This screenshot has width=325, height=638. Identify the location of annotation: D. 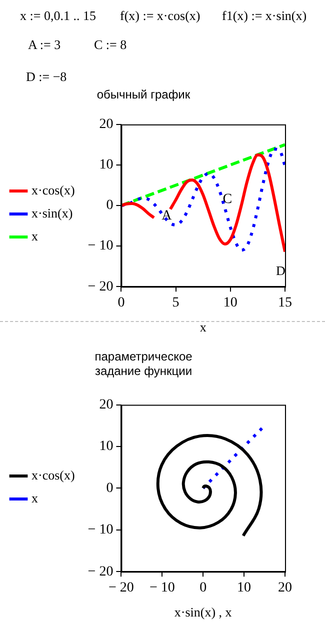
(281, 271).